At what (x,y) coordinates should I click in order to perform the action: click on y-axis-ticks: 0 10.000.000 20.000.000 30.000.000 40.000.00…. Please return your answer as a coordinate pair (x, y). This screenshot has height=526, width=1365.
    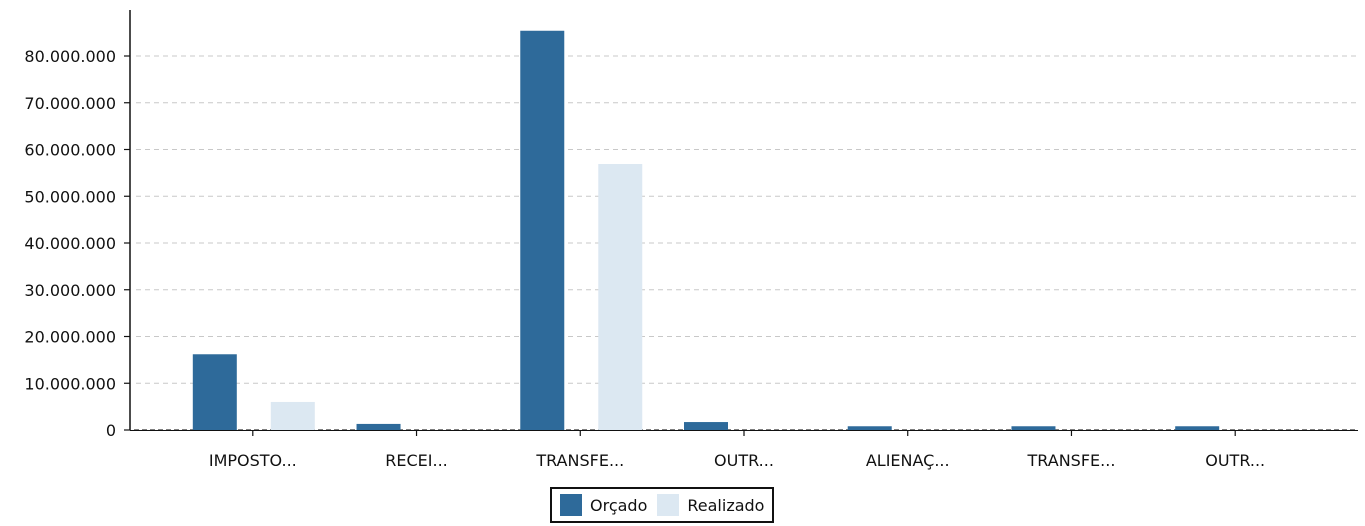
    Looking at the image, I should click on (77, 243).